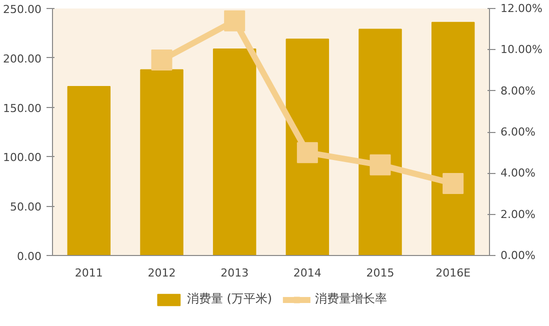 The height and width of the screenshot is (326, 549). What do you see at coordinates (26, 207) in the screenshot?
I see `y-tick-label: 50.00` at bounding box center [26, 207].